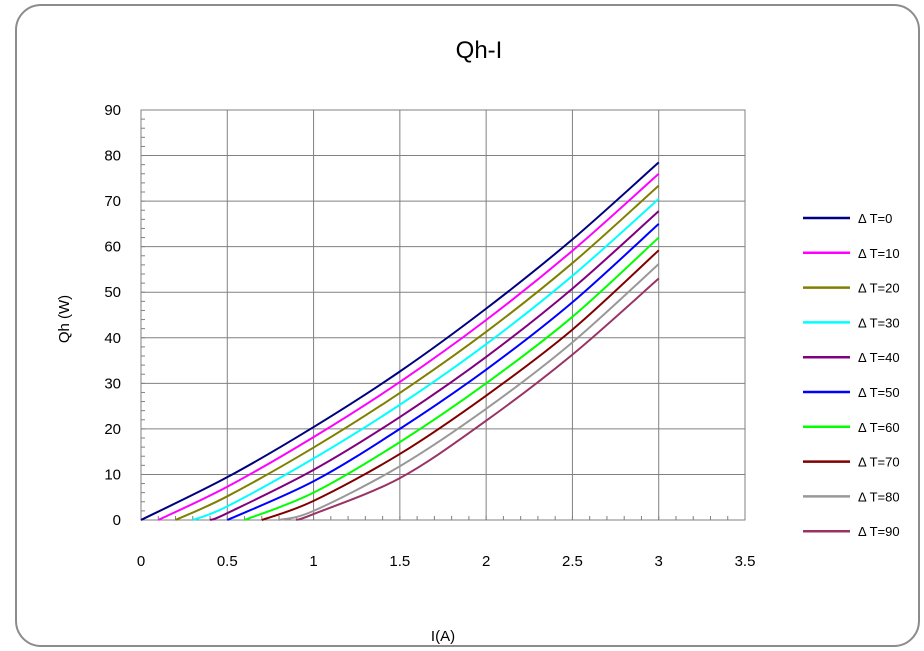  I want to click on legend-label: Δ T=20, so click(879, 288).